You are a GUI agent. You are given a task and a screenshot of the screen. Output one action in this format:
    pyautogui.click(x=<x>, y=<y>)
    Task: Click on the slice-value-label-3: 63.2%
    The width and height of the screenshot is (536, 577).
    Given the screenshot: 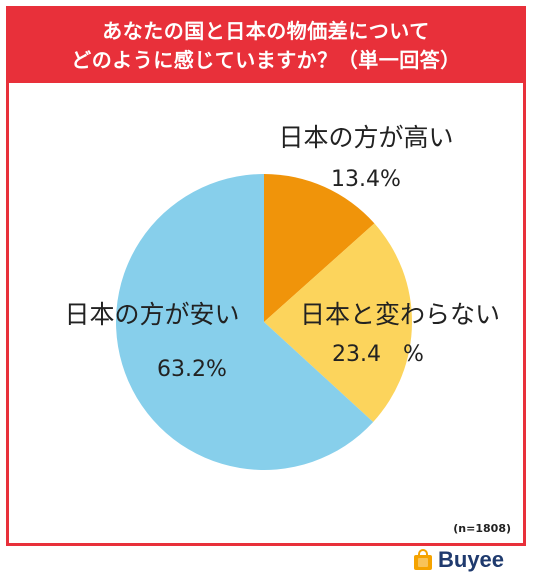 What is the action you would take?
    pyautogui.click(x=192, y=369)
    